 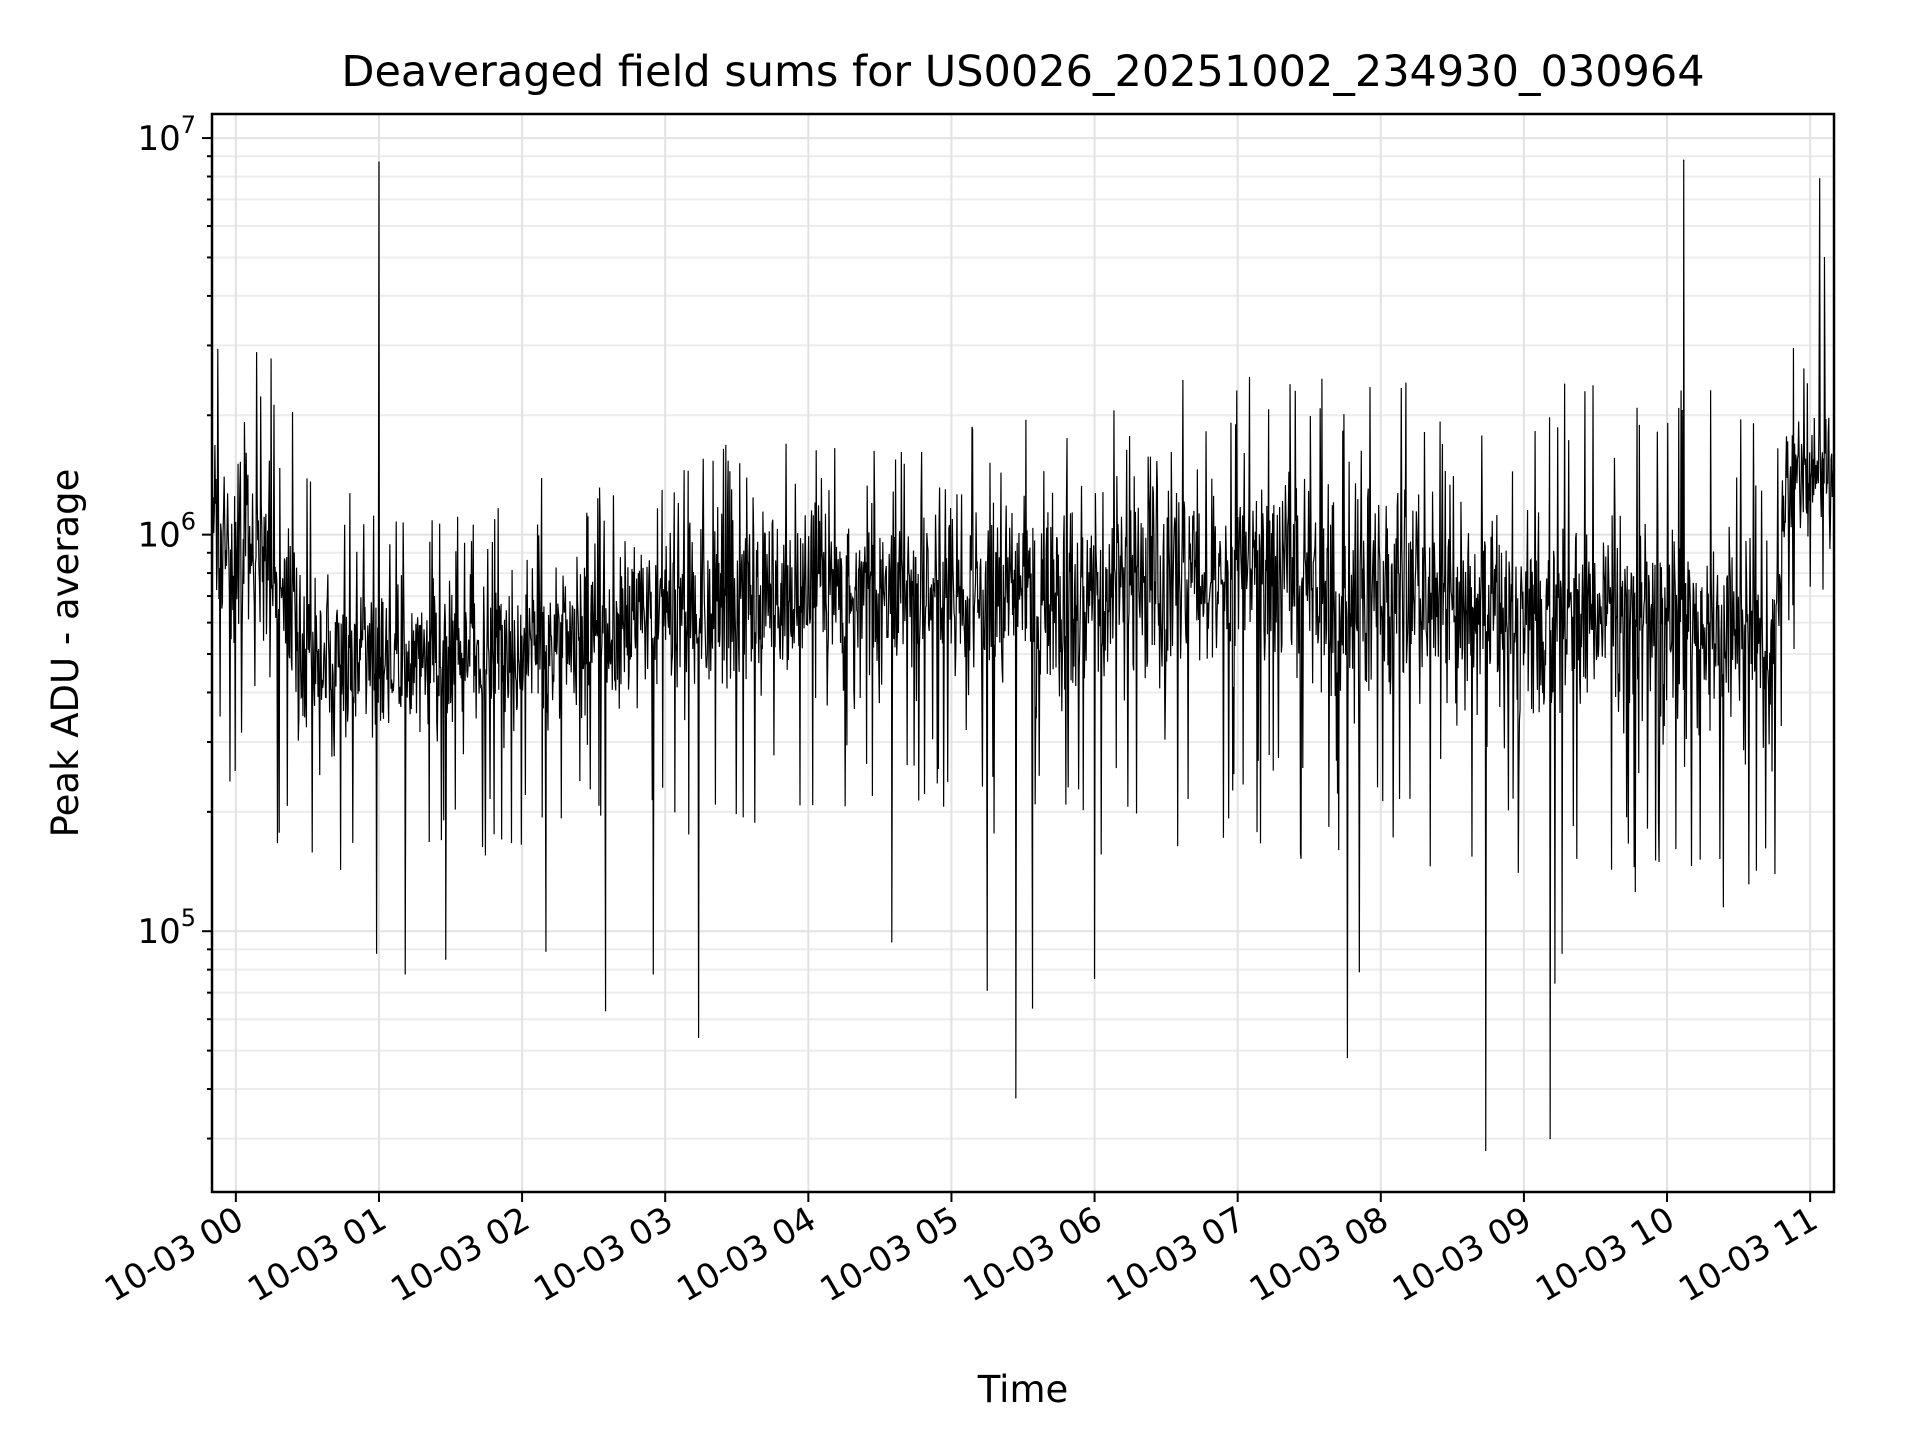 What do you see at coordinates (65, 653) in the screenshot?
I see `y-axis-label: Peak ADU - average` at bounding box center [65, 653].